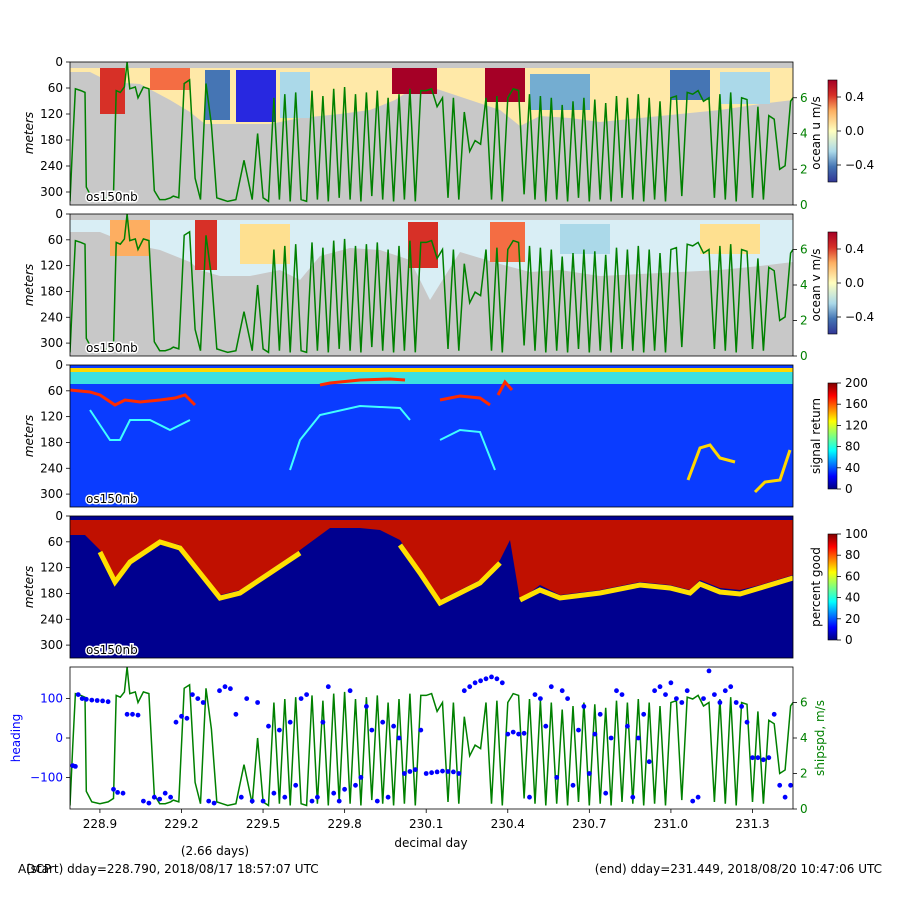 Image resolution: width=900 pixels, height=900 pixels. I want to click on pg-y-ticks: 0 60 120 180 240 300, so click(55, 580).